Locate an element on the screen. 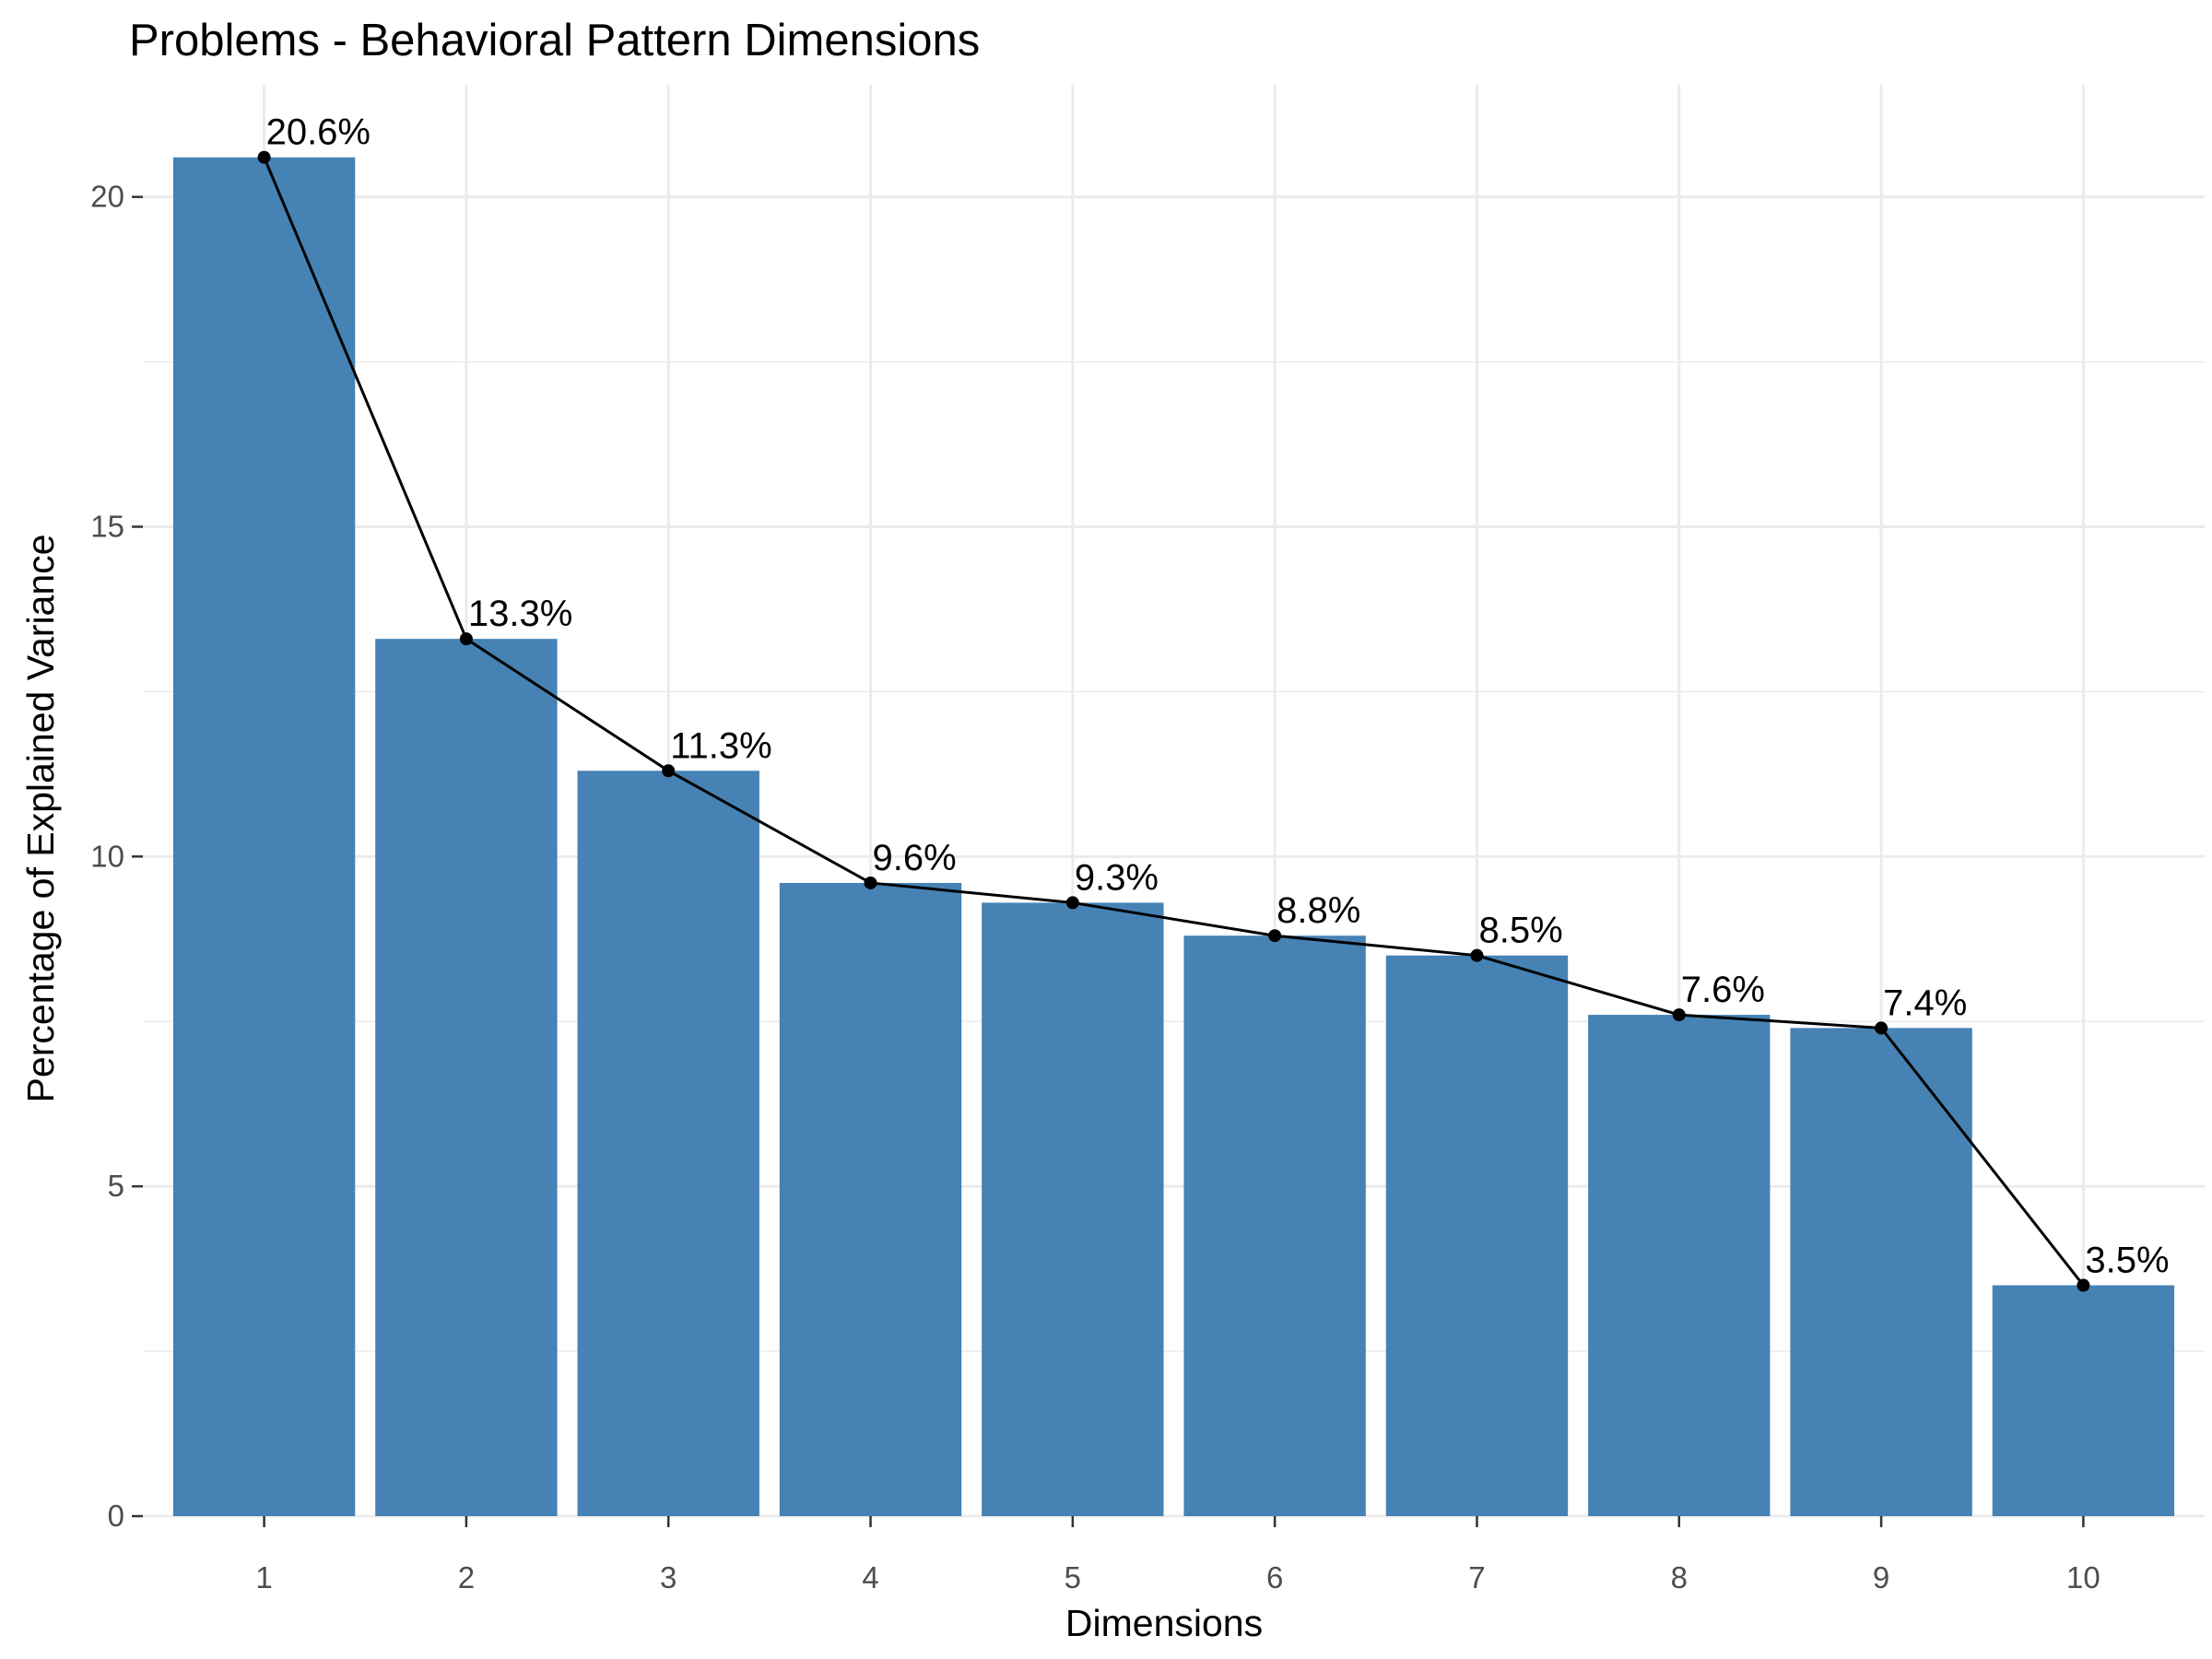 The image size is (2212, 1659). x-tick-label: 8 is located at coordinates (1679, 1577).